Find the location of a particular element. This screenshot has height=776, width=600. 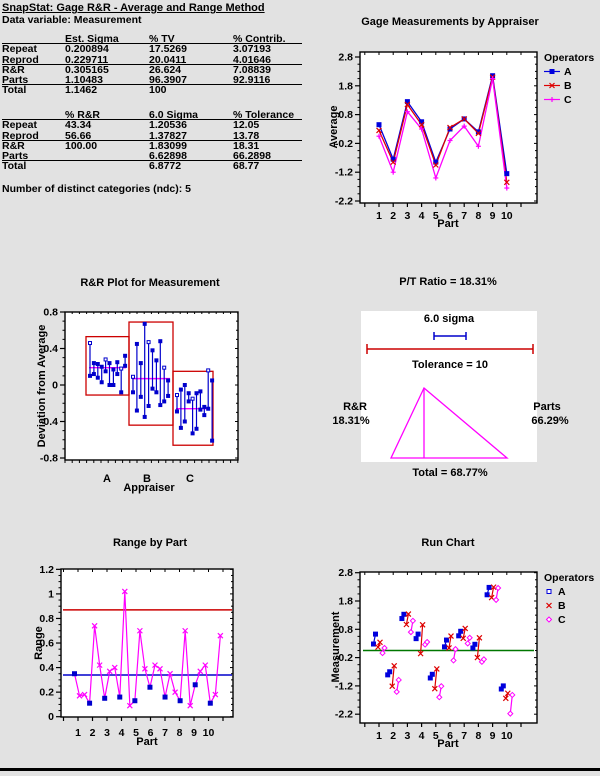

table-cell: 1.83099 is located at coordinates (168, 145).